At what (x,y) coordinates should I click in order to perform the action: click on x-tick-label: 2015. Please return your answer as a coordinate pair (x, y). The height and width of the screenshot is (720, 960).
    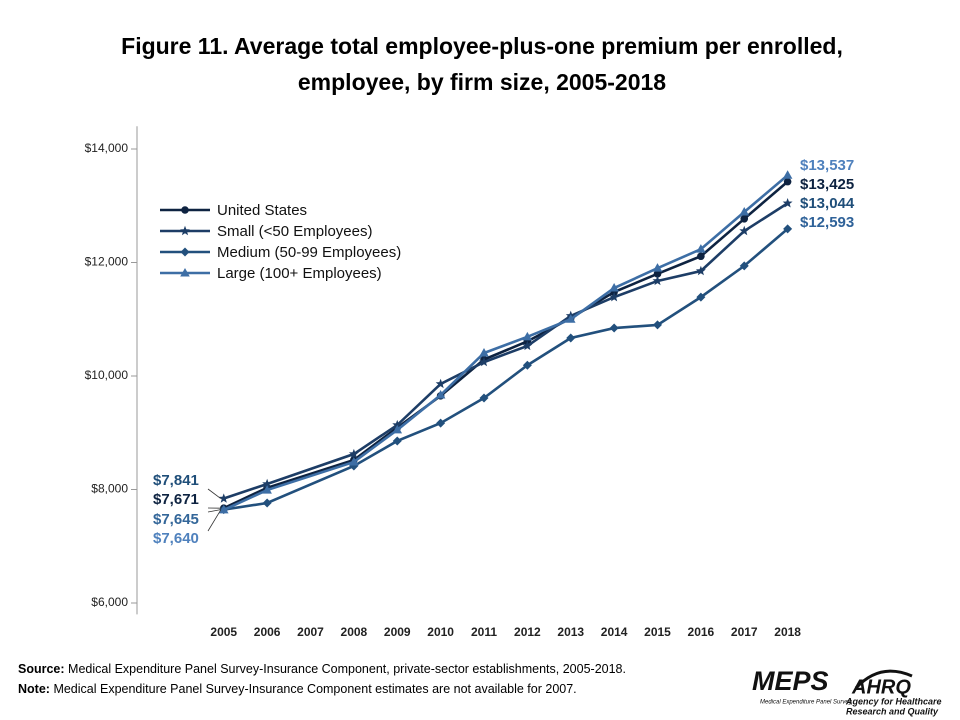
    Looking at the image, I should click on (657, 632).